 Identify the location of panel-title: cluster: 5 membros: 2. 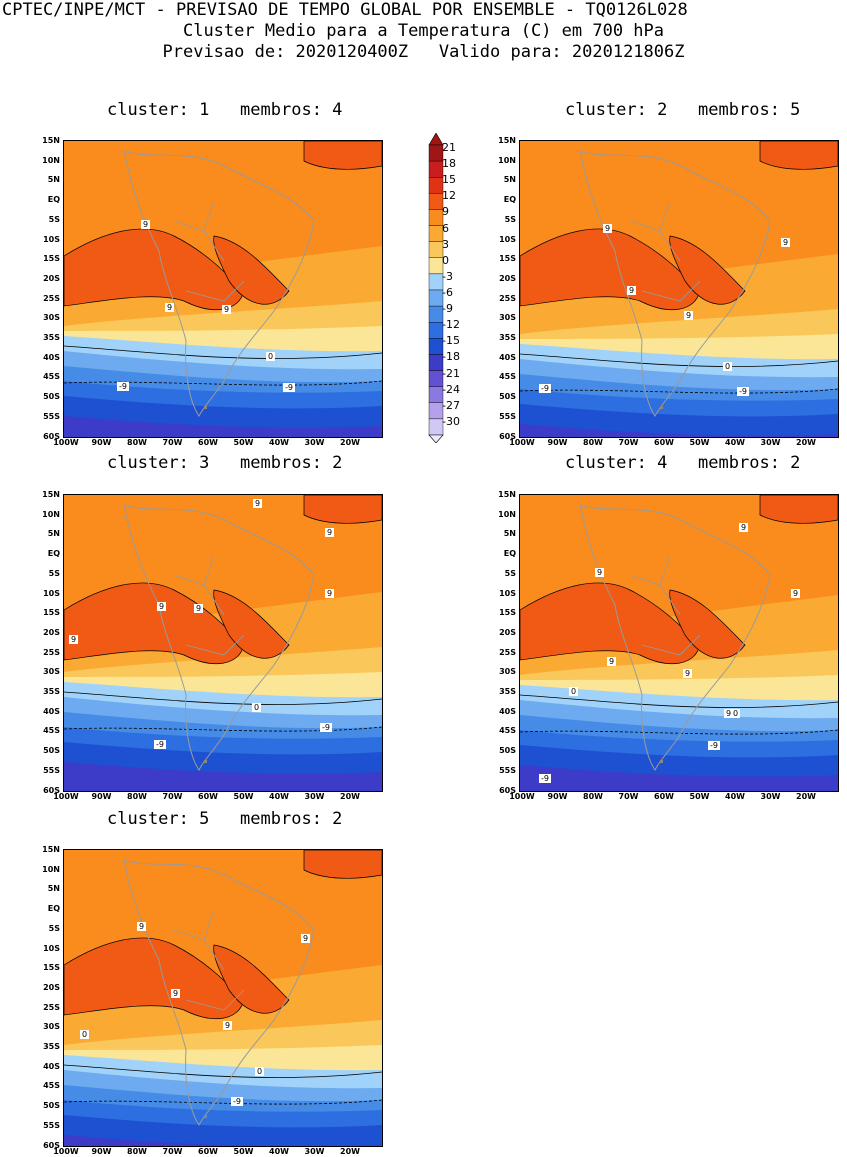
(225, 819).